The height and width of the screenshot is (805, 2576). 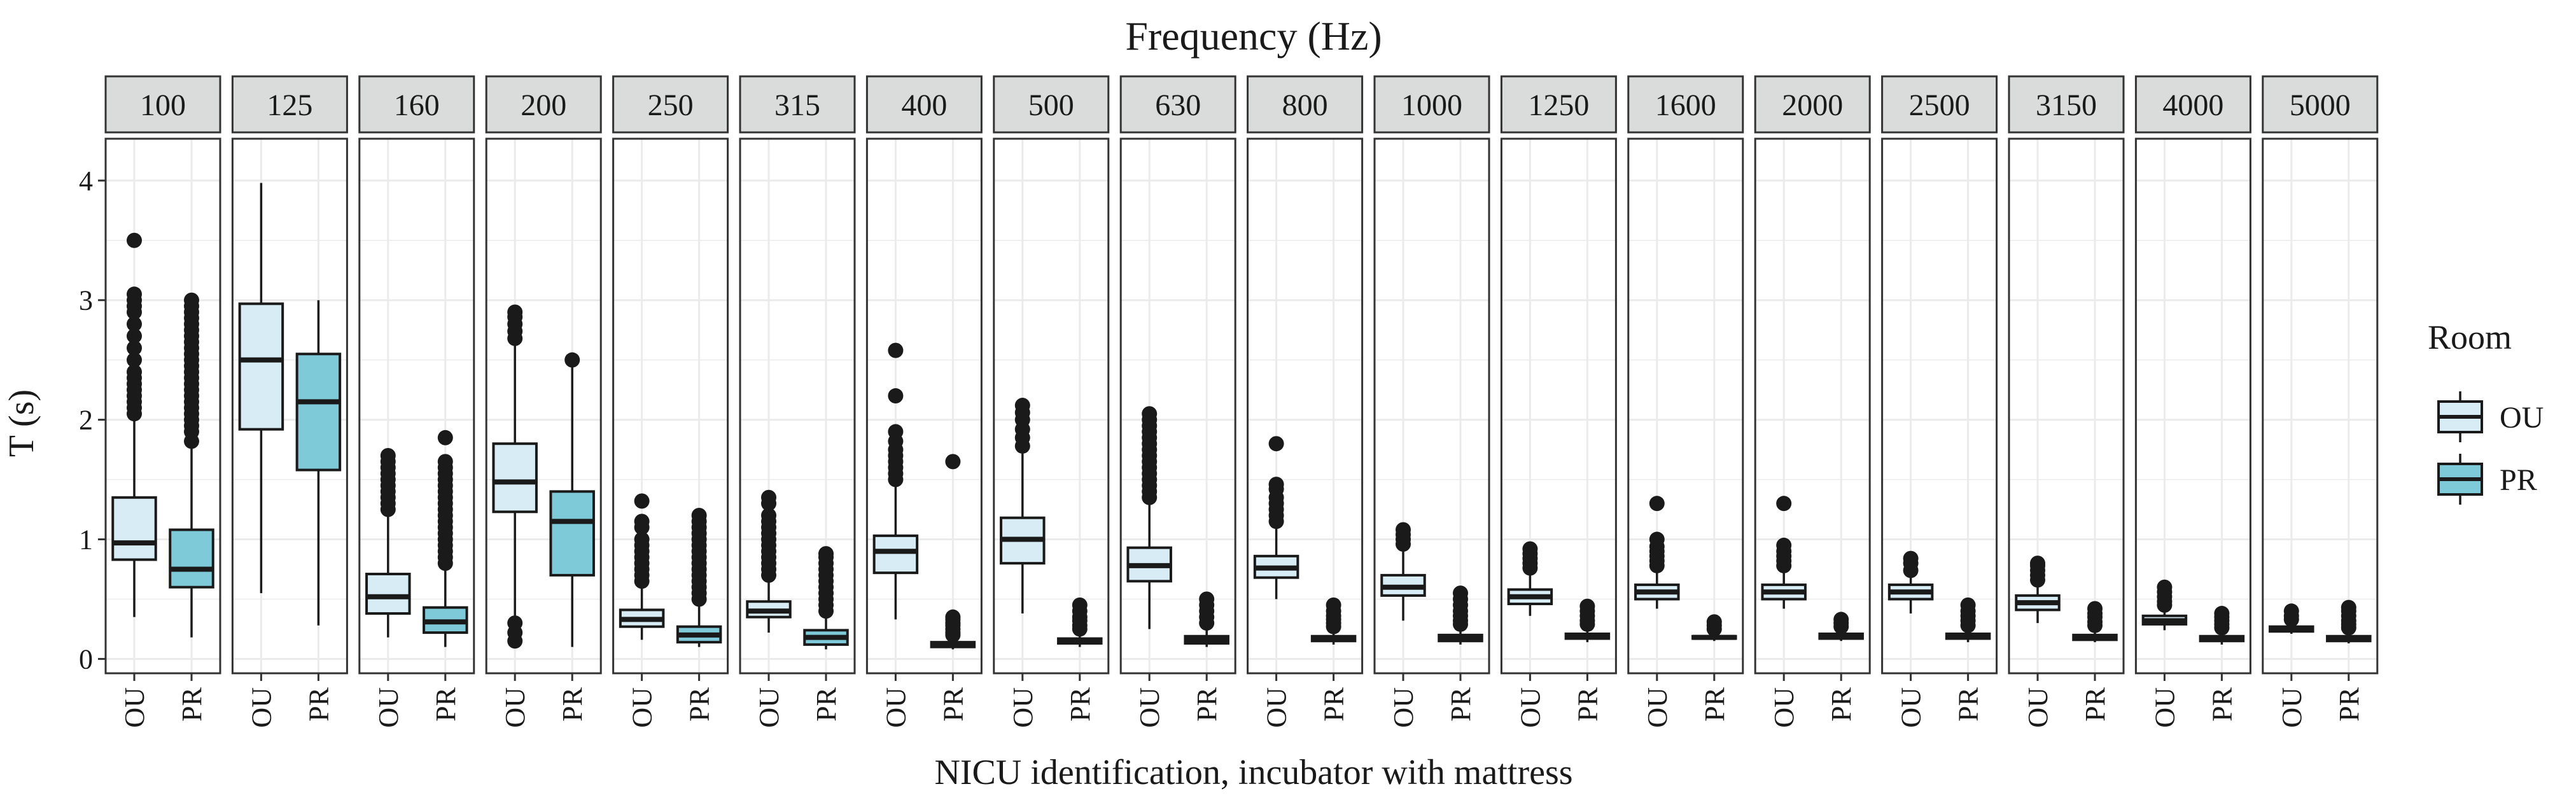 I want to click on facet-strip-label: 200, so click(x=543, y=105).